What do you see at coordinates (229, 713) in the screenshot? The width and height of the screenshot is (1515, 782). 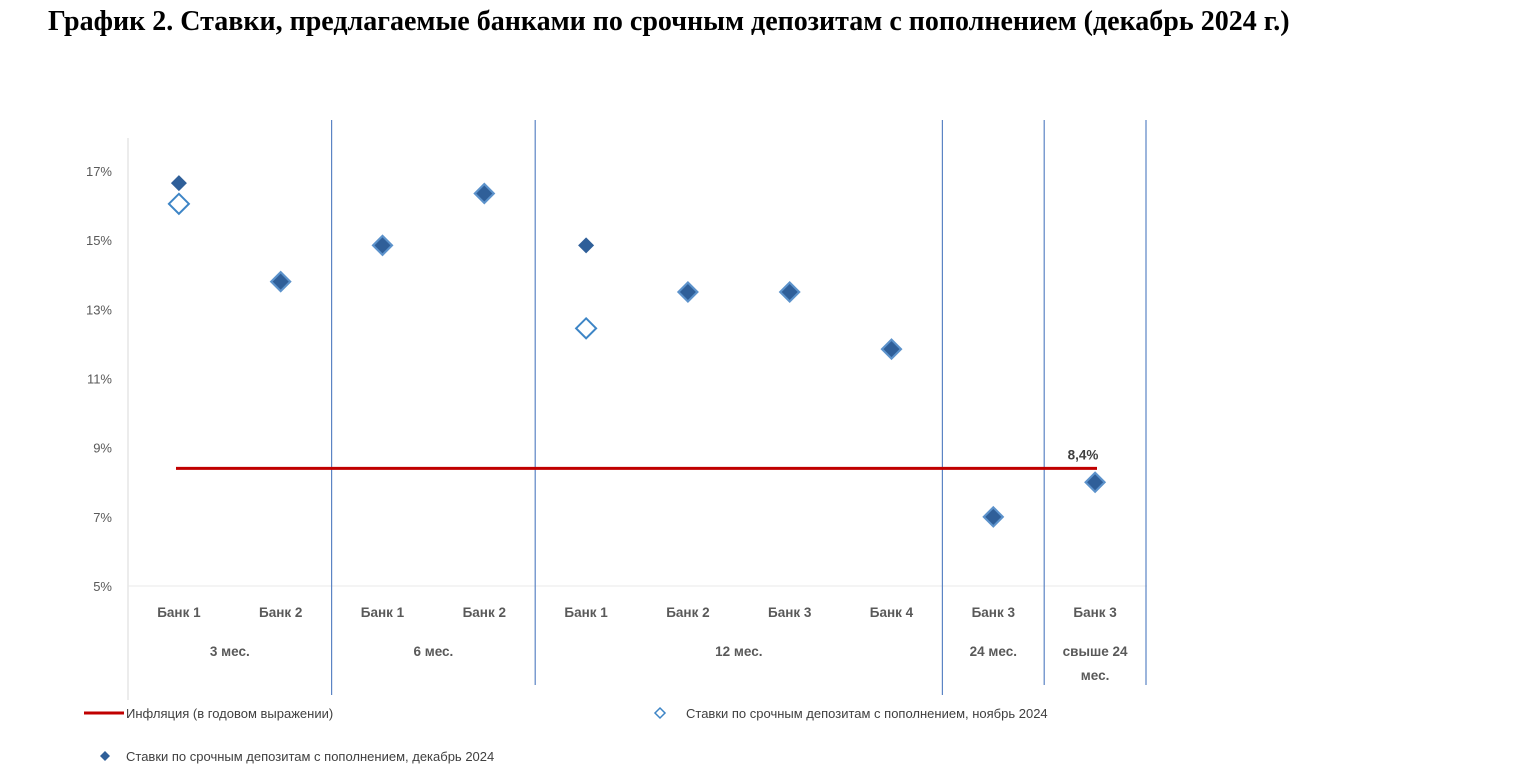 I see `legend-inflation-label: Инфляция (в годовом выражении)` at bounding box center [229, 713].